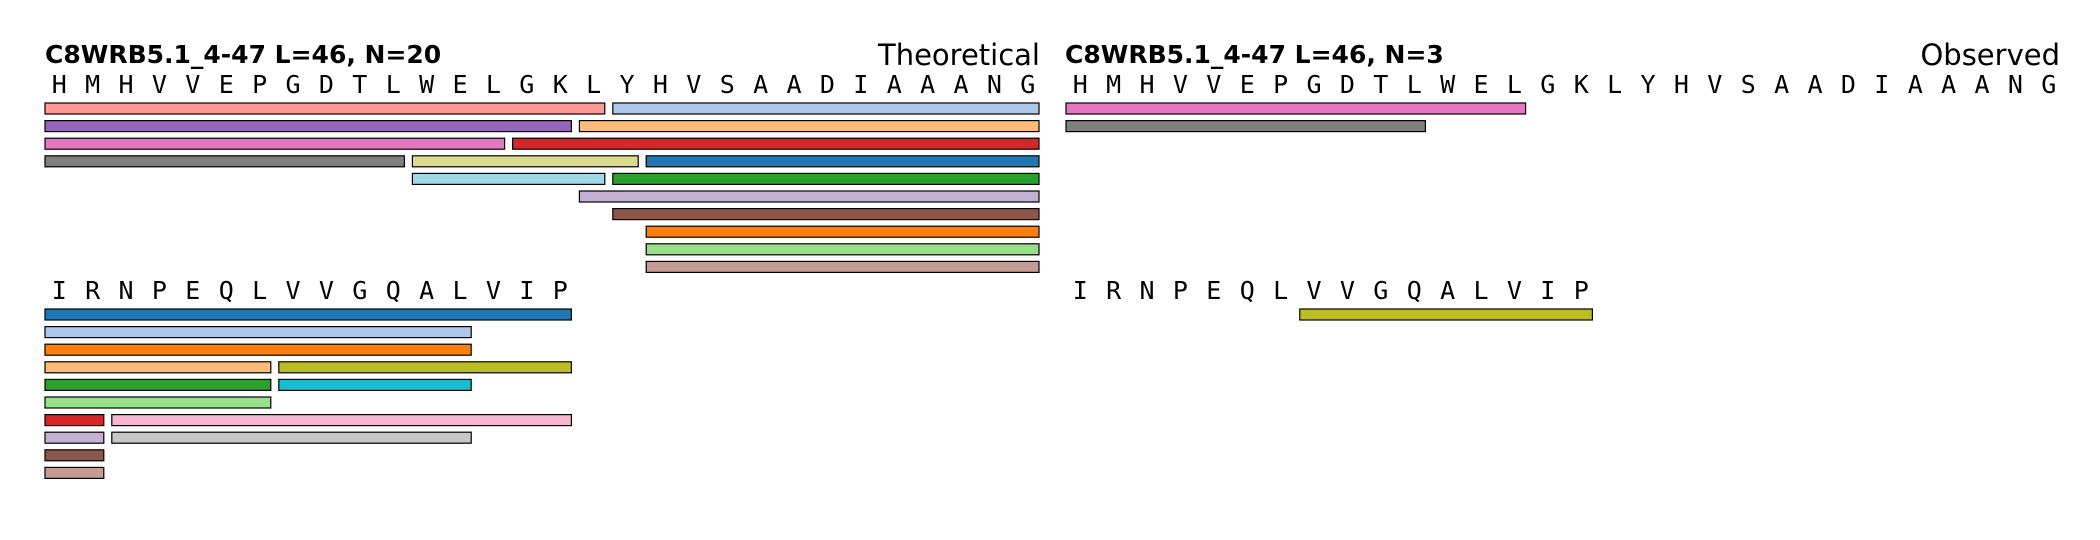 This screenshot has width=2100, height=540. I want to click on residue-letter: S, so click(1748, 84).